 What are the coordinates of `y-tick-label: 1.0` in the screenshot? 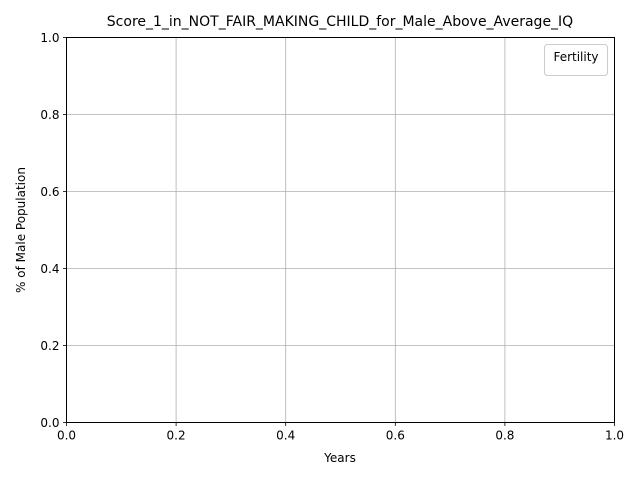 It's located at (49, 38).